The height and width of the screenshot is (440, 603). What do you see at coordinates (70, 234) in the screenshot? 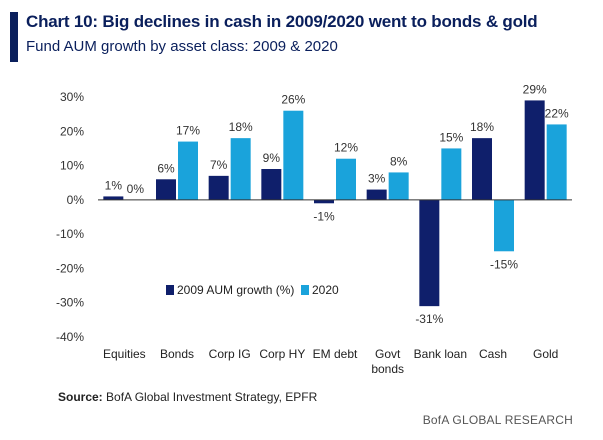
I see `y-tick-label: -10%` at bounding box center [70, 234].